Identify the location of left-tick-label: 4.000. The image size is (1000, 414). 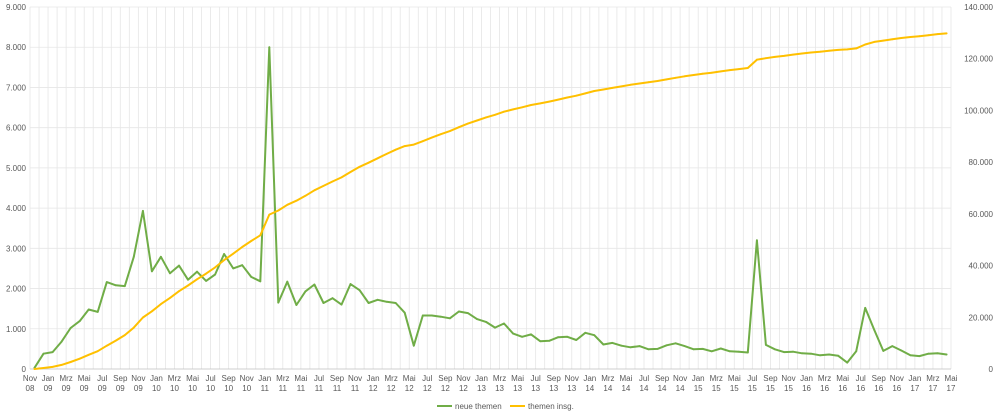
(16, 208).